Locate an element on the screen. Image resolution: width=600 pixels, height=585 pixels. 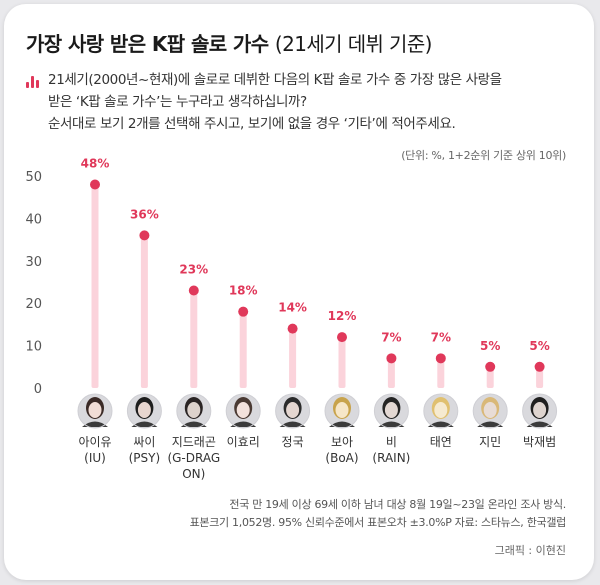
category-label: (G-DRAG is located at coordinates (193, 458).